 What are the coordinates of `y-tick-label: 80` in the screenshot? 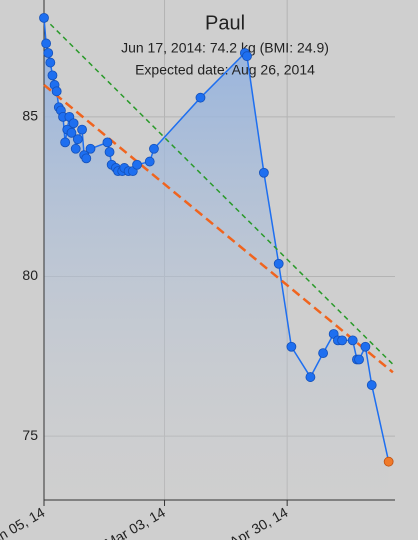 It's located at (30, 275).